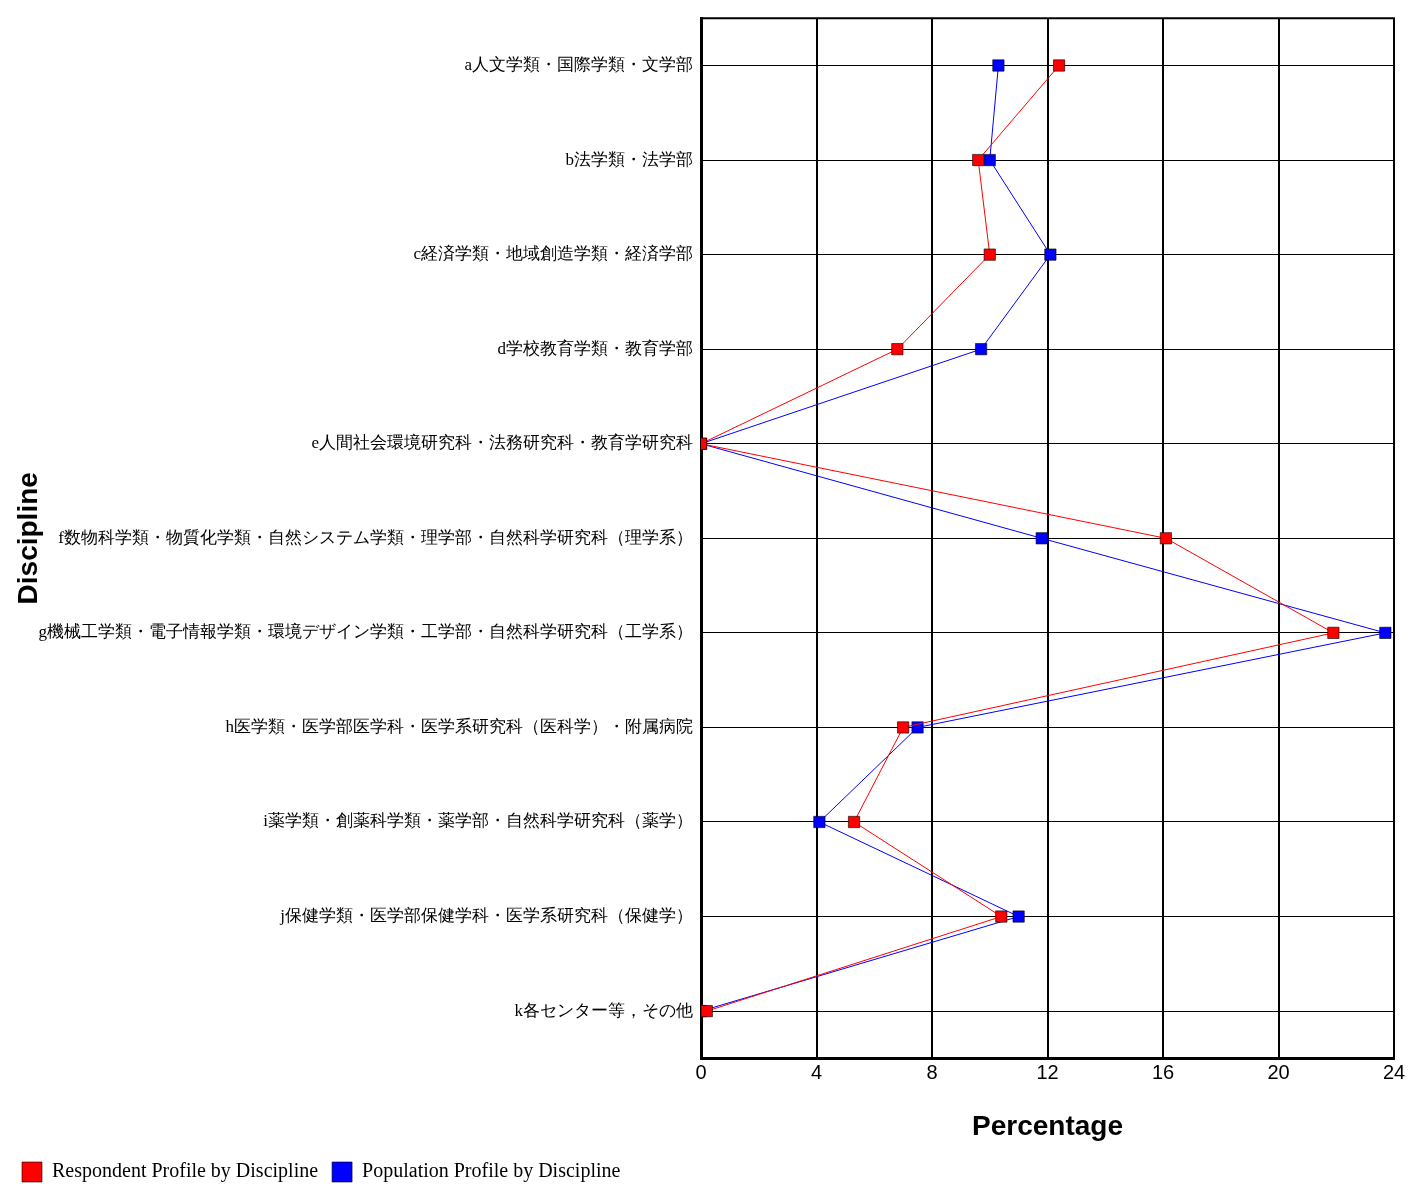 The height and width of the screenshot is (1192, 1424). Describe the element at coordinates (932, 1071) in the screenshot. I see `x-tick-label: 8` at that location.